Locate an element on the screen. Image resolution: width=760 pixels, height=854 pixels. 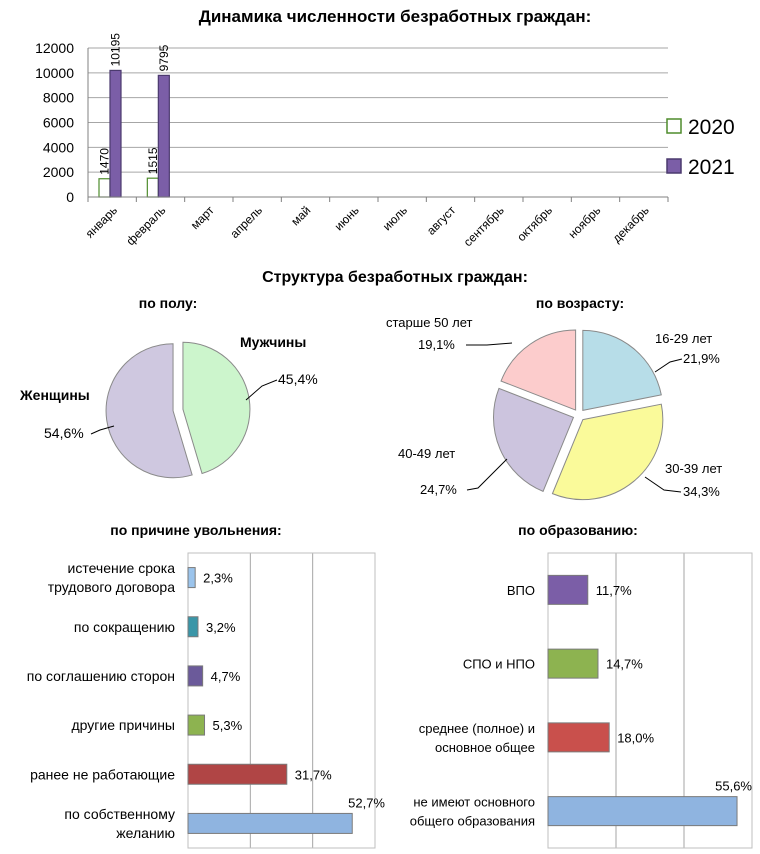
category-label: по собственному is located at coordinates (119, 814).